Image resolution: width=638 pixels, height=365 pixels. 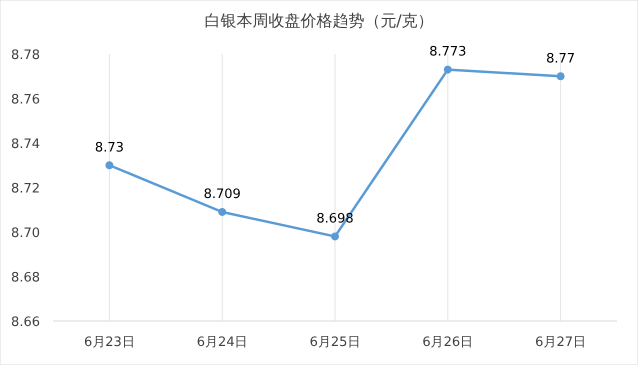 I want to click on x-tick-label: 6月26日, so click(x=448, y=342).